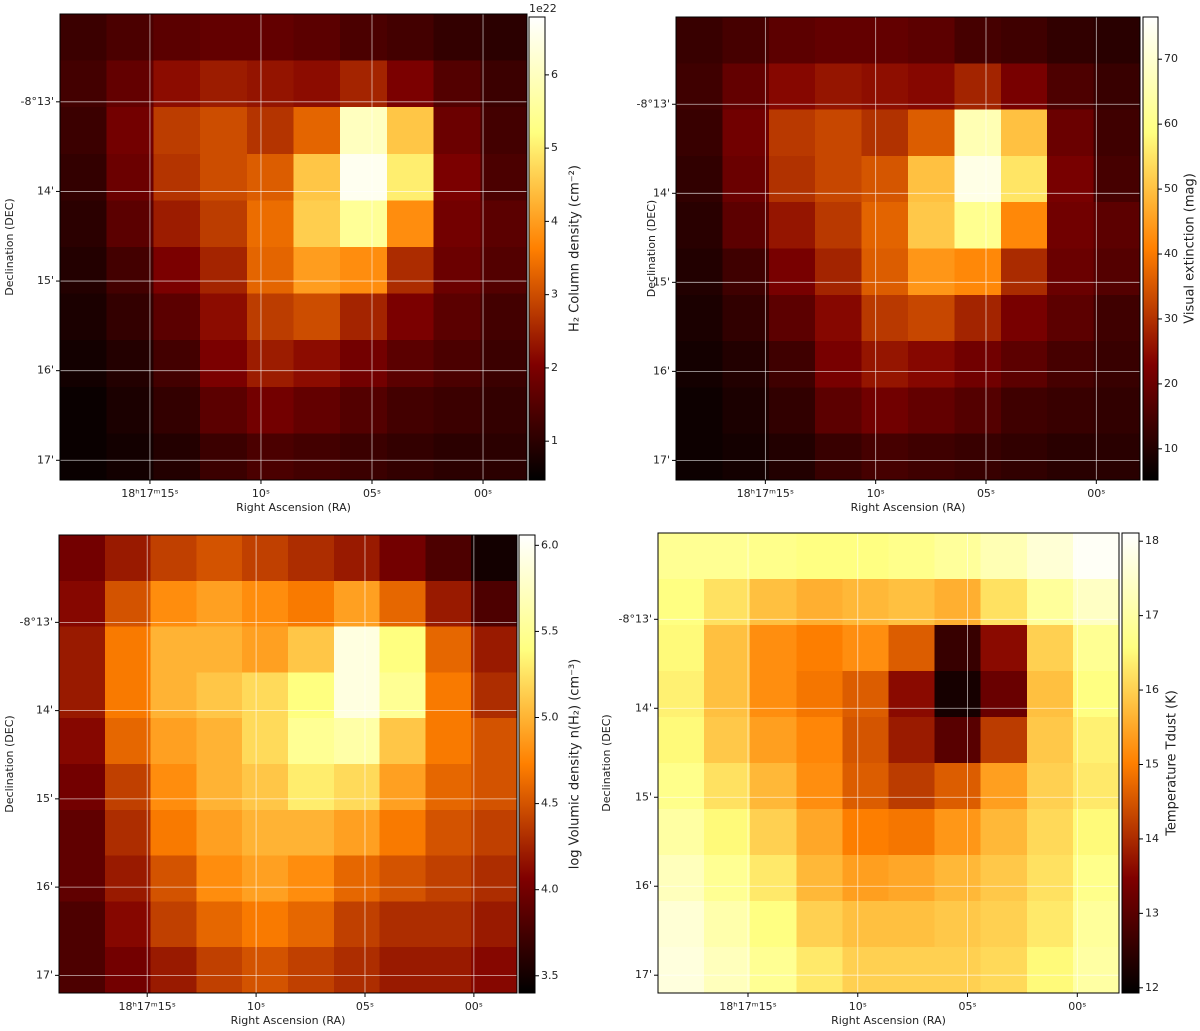  What do you see at coordinates (288, 1020) in the screenshot?
I see `x-axis-label: Right Ascension (RA)` at bounding box center [288, 1020].